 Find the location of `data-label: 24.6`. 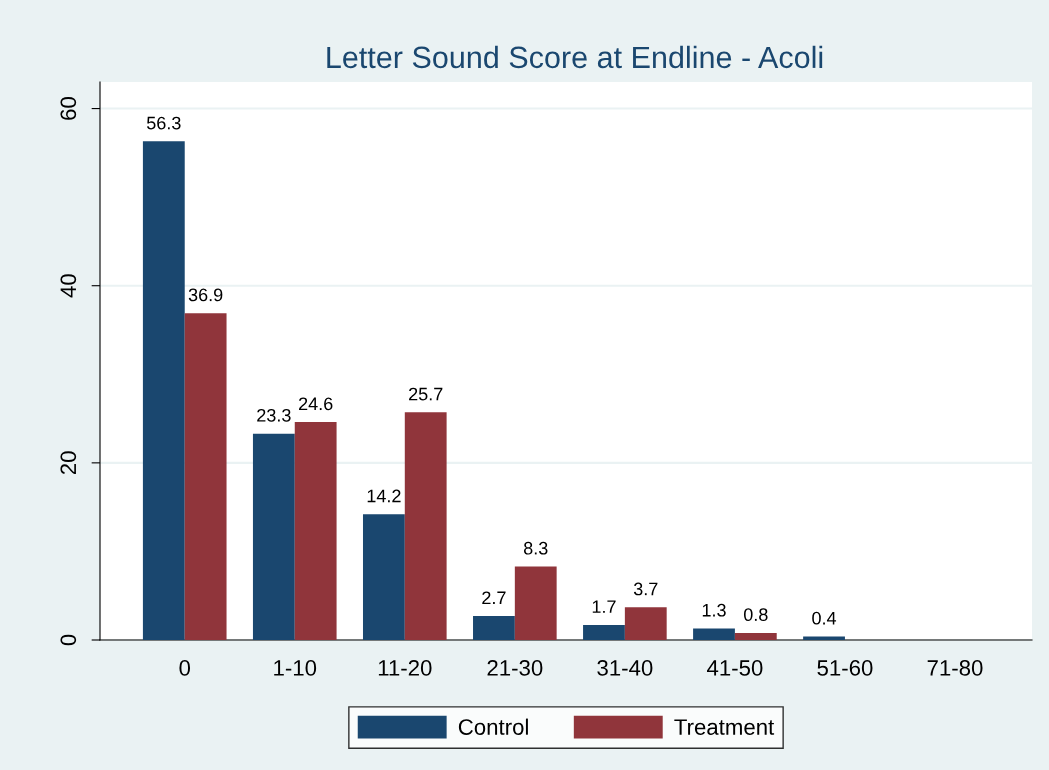

data-label: 24.6 is located at coordinates (316, 404).